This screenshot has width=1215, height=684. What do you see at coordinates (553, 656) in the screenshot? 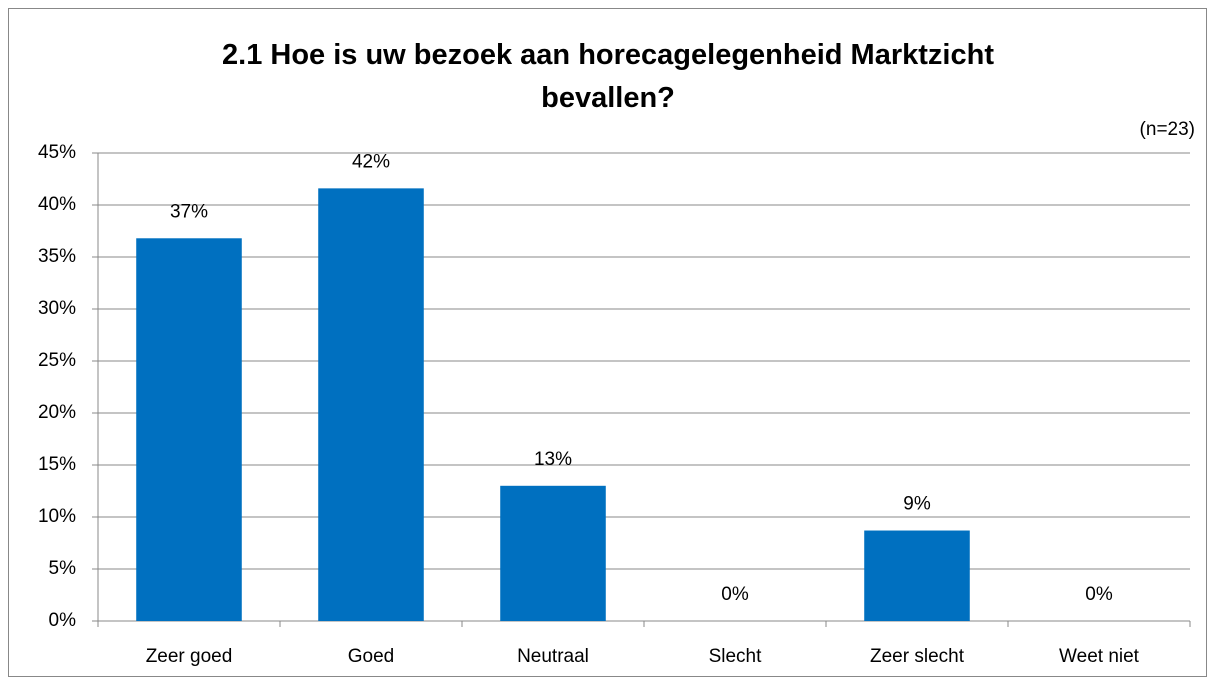
I see `x-tick-label: Neutraal` at bounding box center [553, 656].